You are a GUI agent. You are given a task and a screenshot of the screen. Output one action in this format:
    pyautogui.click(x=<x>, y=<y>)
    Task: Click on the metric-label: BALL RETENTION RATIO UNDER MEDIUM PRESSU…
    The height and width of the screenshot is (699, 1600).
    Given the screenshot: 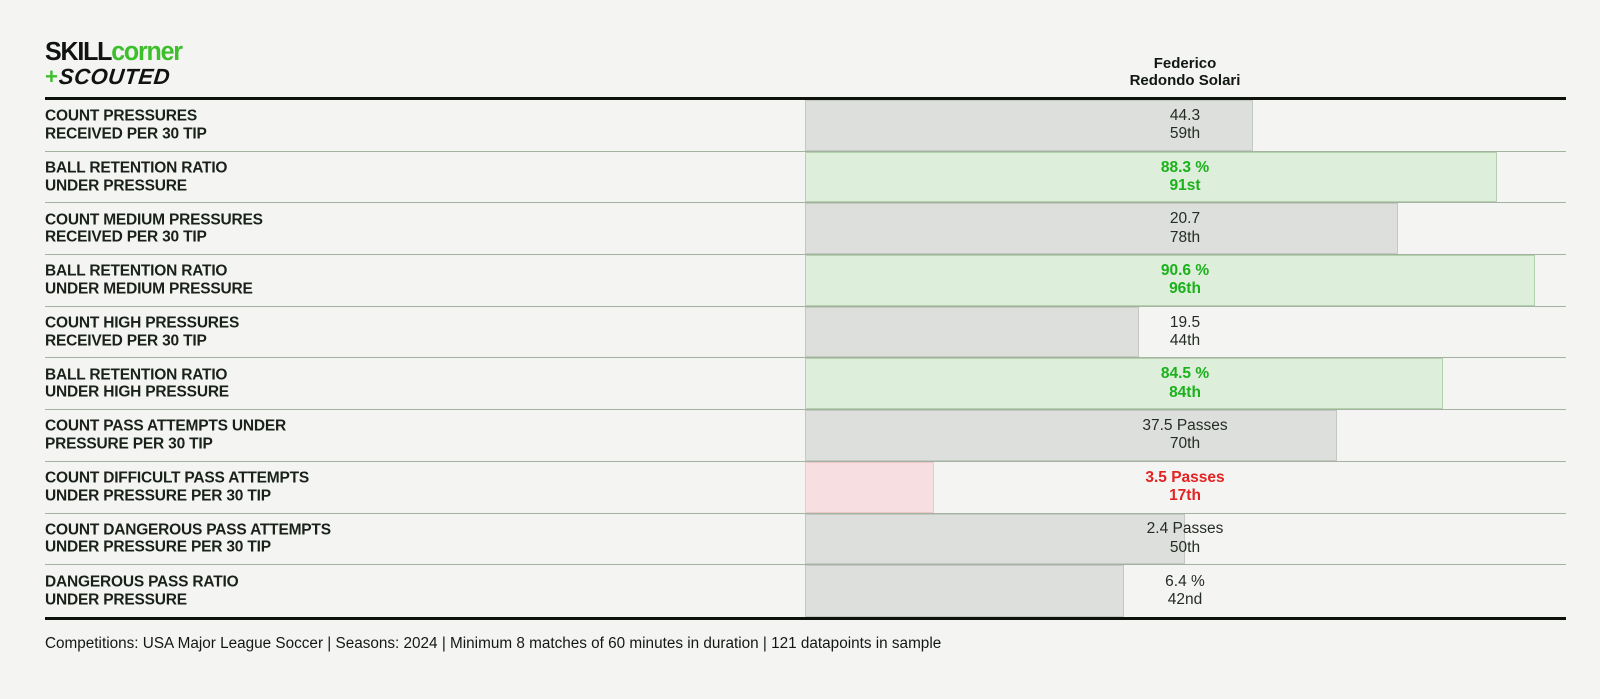 What is the action you would take?
    pyautogui.click(x=149, y=280)
    